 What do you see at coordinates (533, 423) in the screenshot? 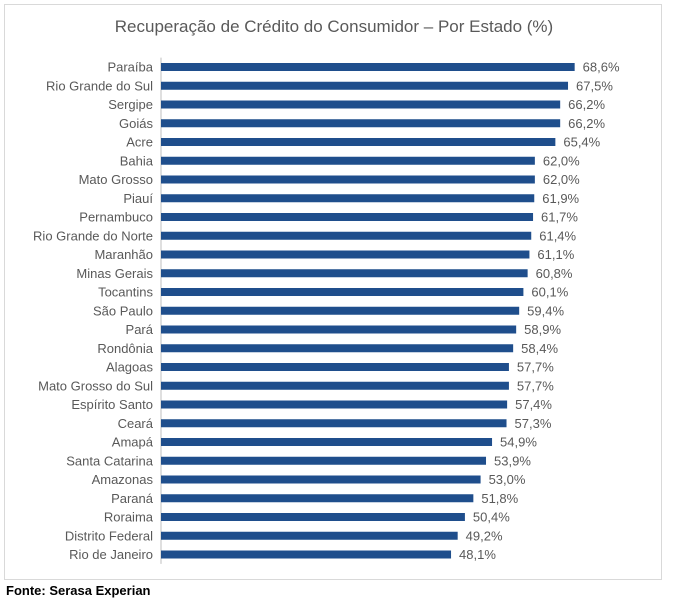
I see `data-label: 57,3%` at bounding box center [533, 423].